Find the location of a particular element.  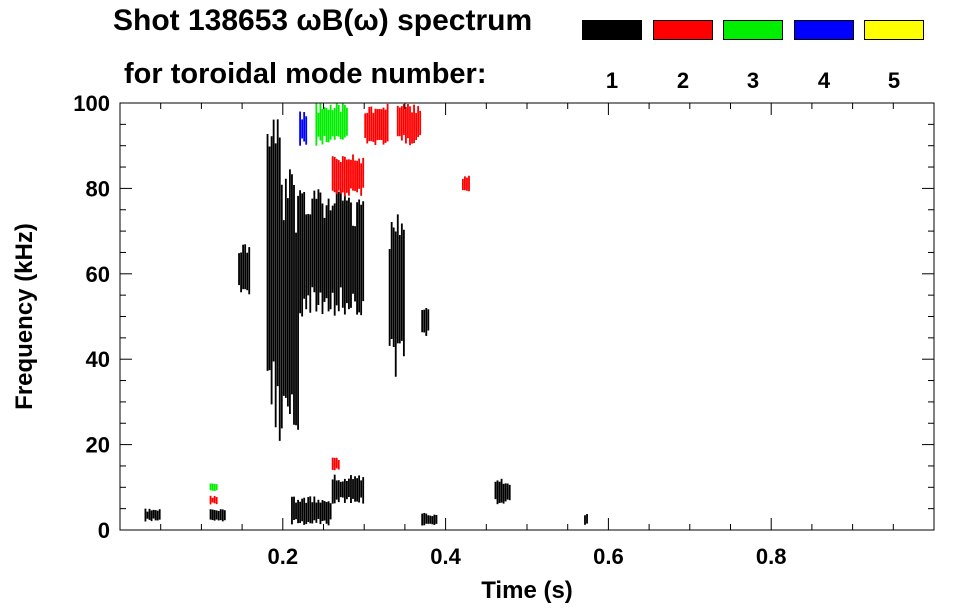

y-tick-label: 0 is located at coordinates (104, 530).